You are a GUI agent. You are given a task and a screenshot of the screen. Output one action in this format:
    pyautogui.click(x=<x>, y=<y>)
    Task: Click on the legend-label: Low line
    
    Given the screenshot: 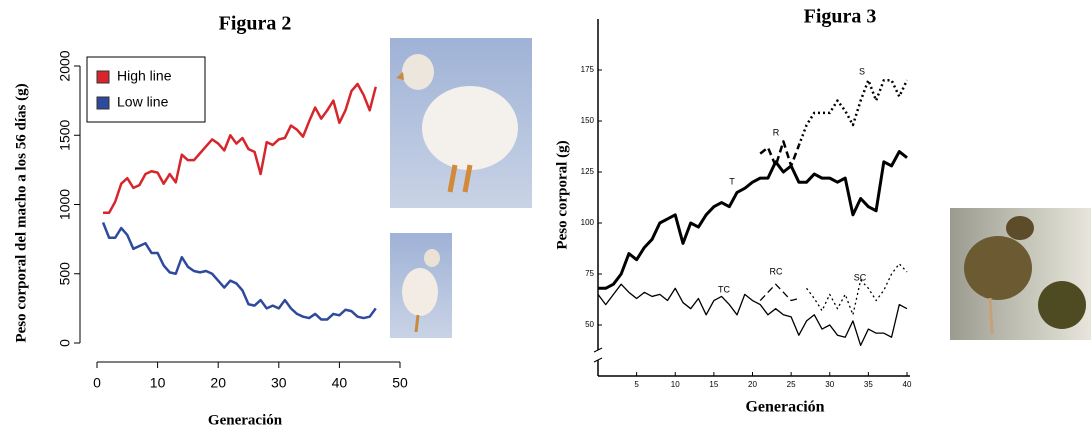 What is the action you would take?
    pyautogui.click(x=143, y=102)
    